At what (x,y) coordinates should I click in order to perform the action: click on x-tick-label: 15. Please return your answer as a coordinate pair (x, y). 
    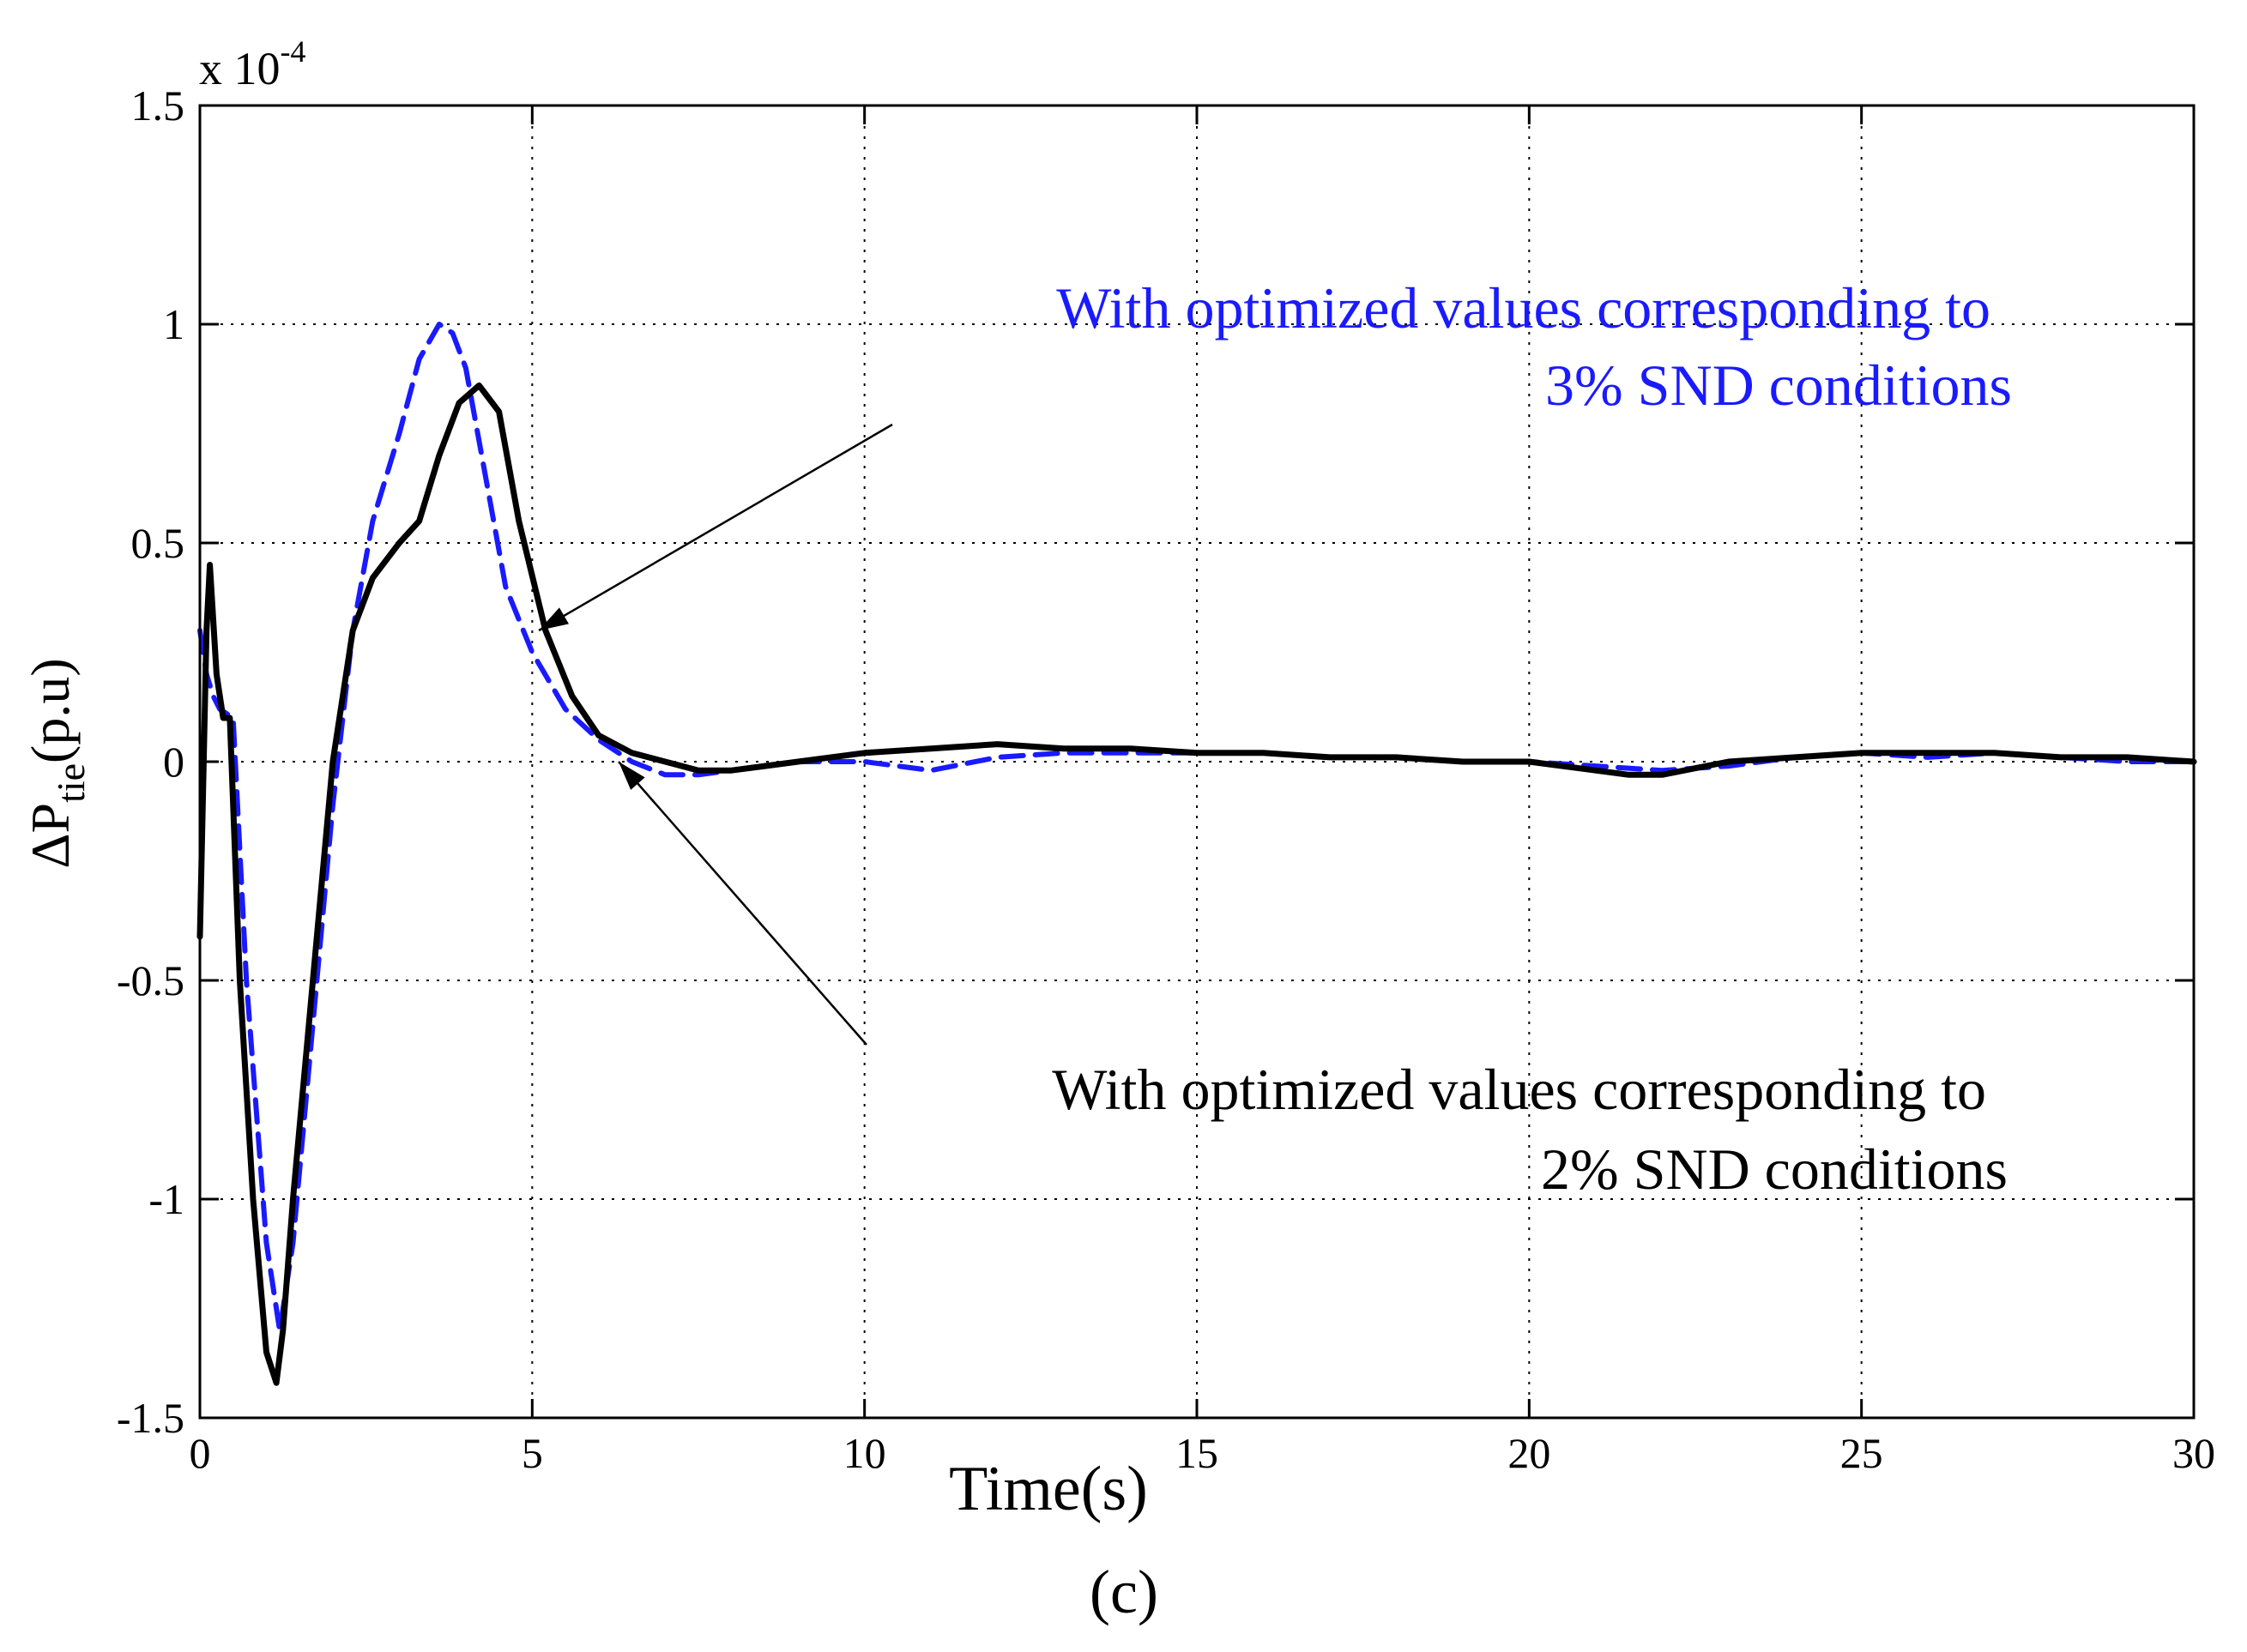
    Looking at the image, I should click on (1196, 1453).